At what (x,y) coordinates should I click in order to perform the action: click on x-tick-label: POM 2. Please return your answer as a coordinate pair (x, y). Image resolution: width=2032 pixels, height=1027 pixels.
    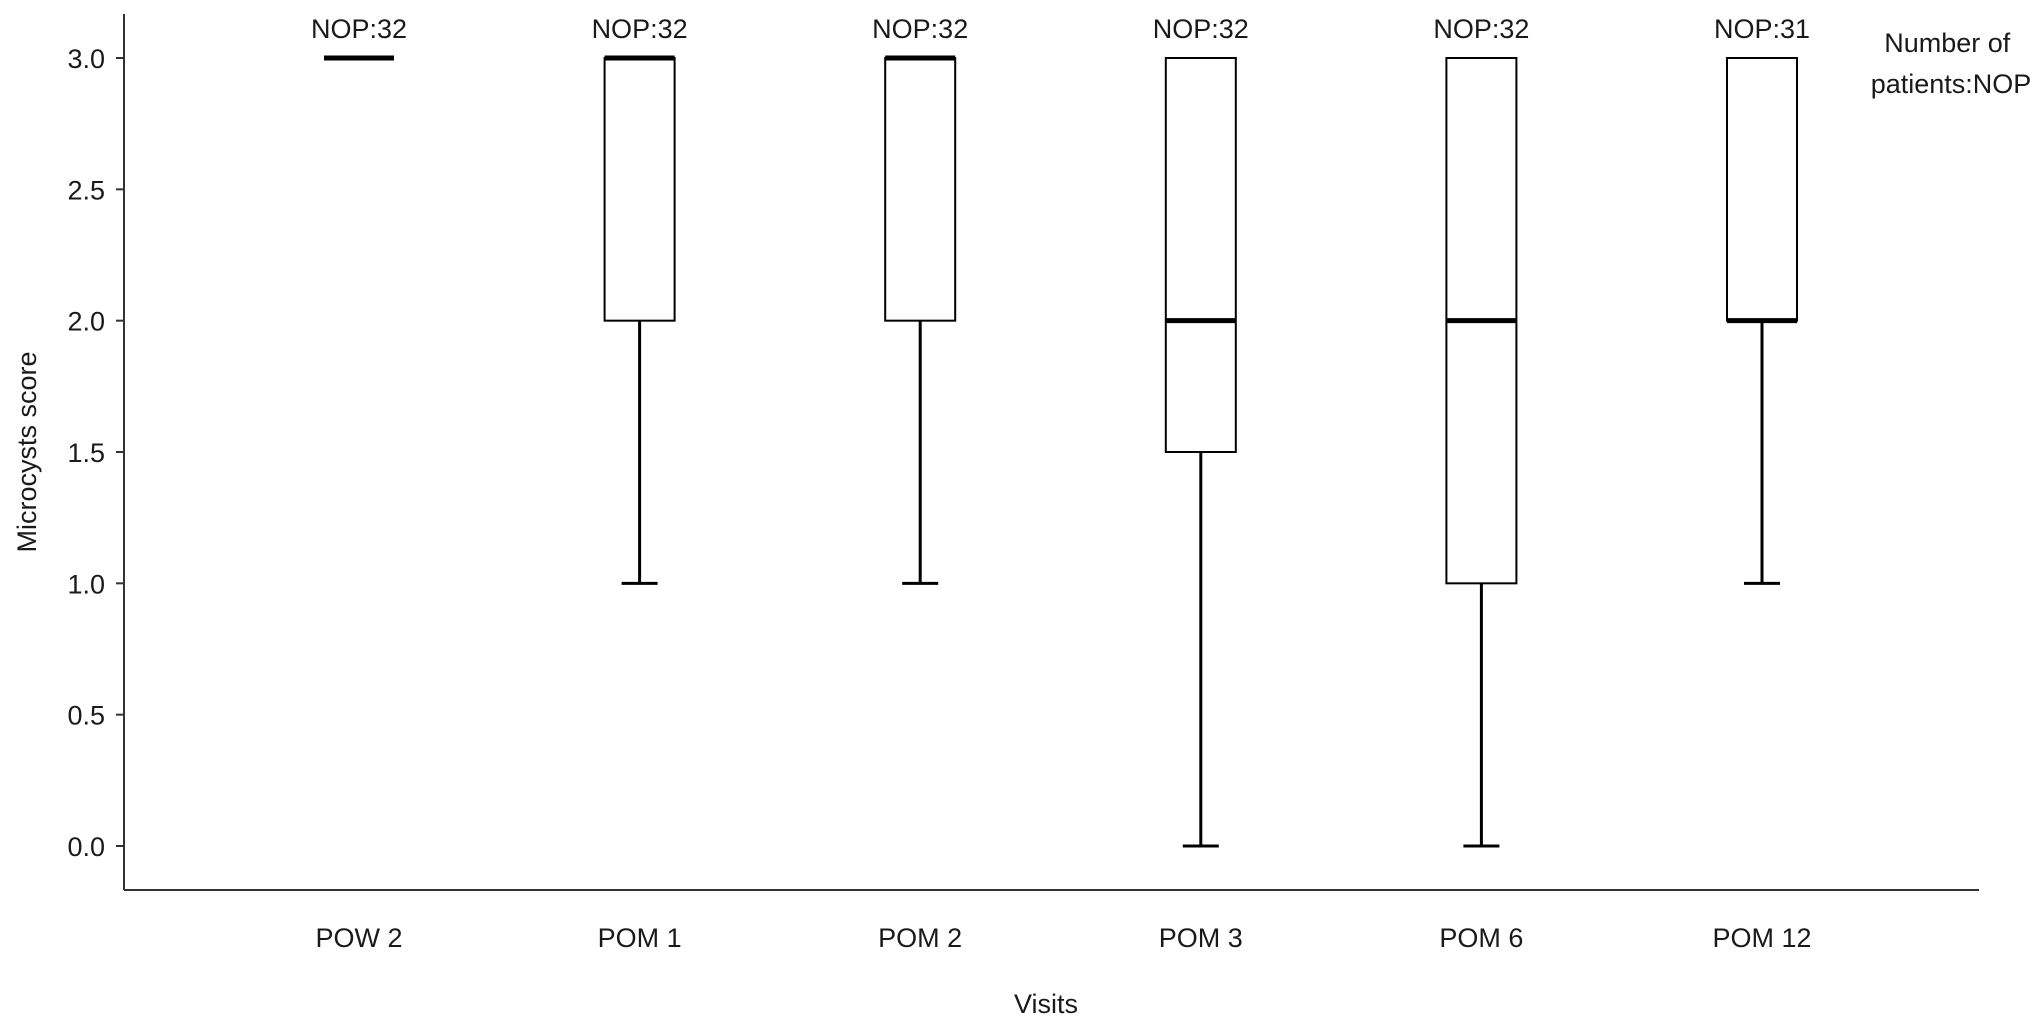
    Looking at the image, I should click on (920, 938).